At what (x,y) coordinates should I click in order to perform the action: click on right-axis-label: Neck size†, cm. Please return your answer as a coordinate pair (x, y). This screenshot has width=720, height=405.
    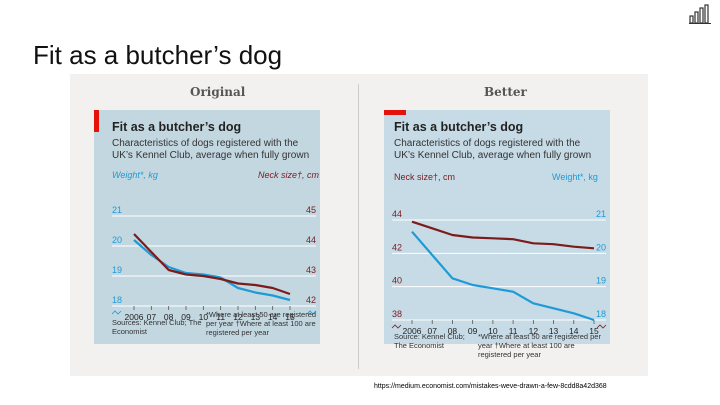
    Looking at the image, I should click on (289, 175).